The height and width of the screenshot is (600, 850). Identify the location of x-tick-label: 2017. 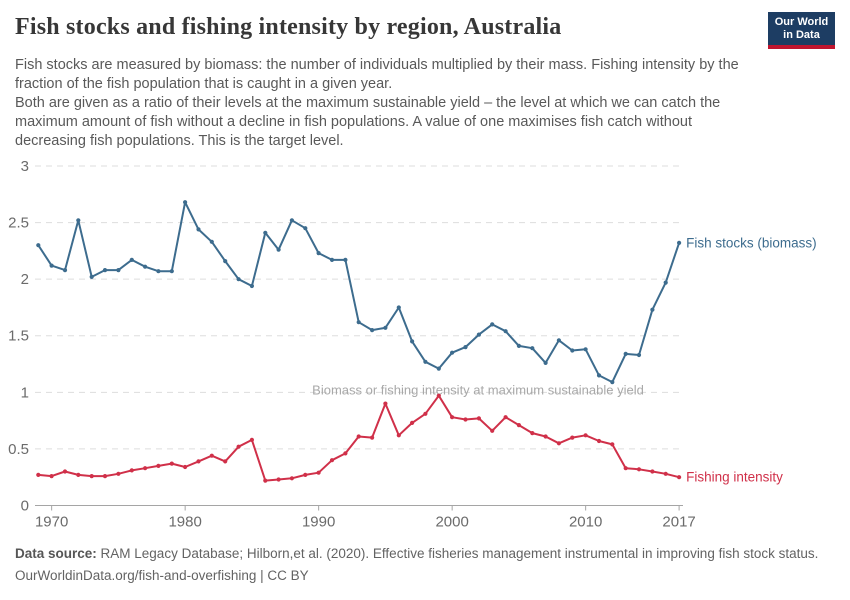
(678, 522).